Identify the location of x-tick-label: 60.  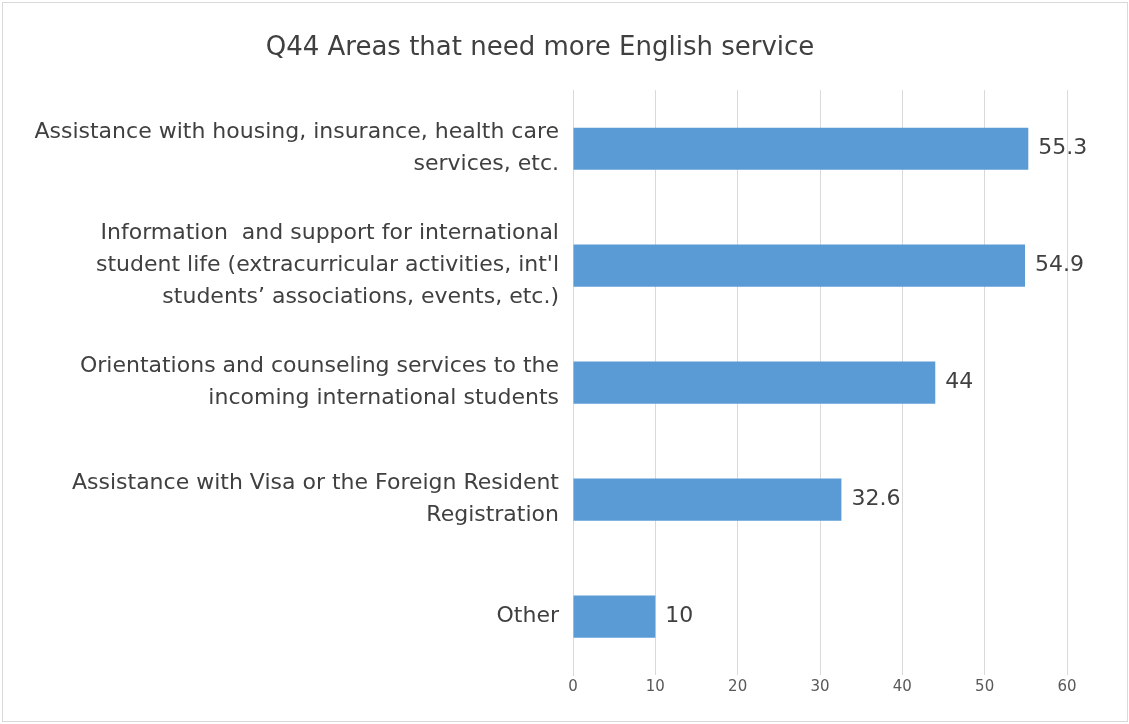
(1067, 685).